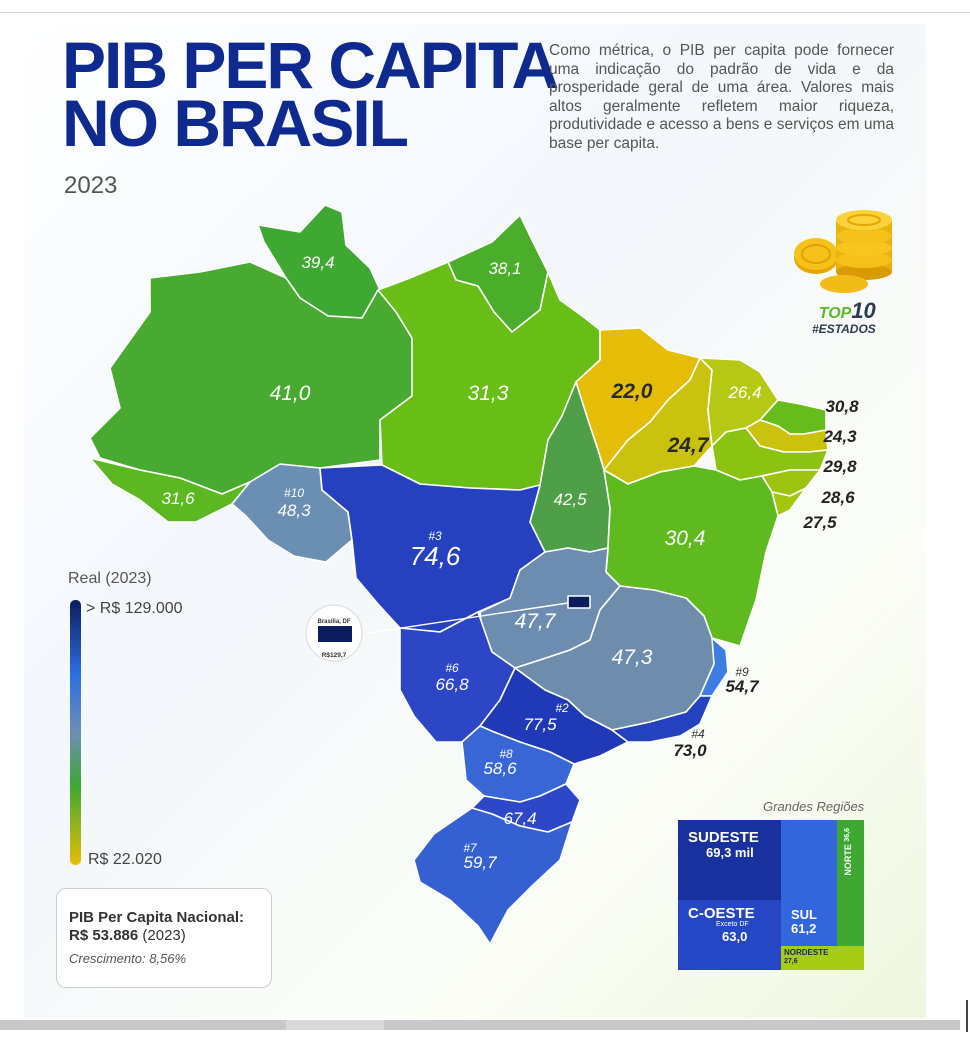  Describe the element at coordinates (732, 924) in the screenshot. I see `region-centro-oeste-note: Exceto DF` at that location.